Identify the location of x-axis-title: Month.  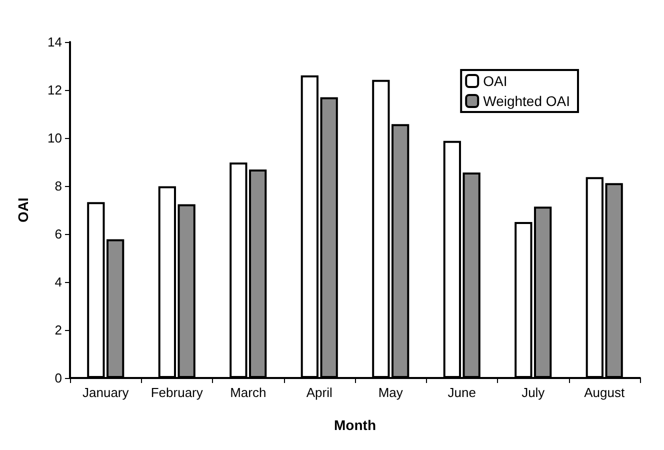
(355, 425).